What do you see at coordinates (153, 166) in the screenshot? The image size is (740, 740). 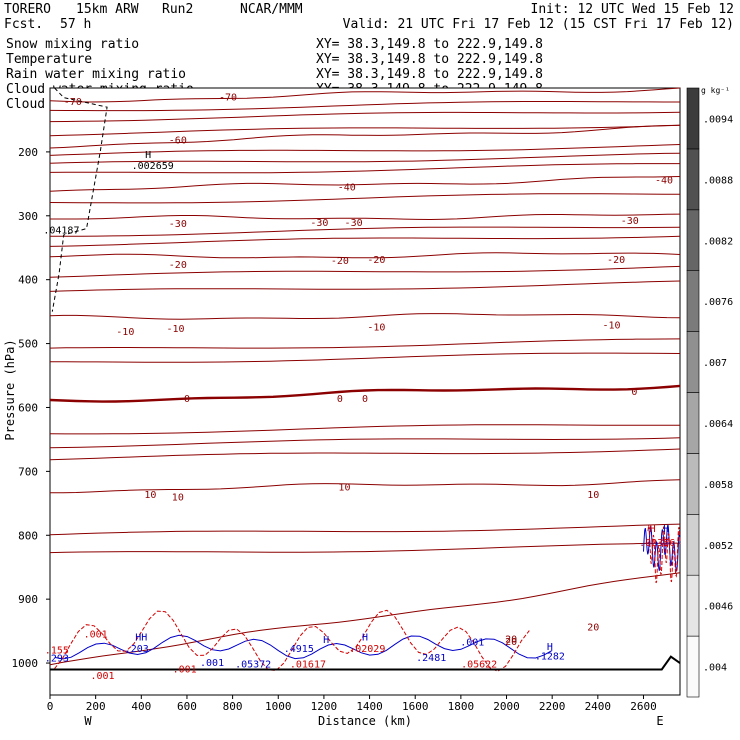 I see `extremum-label: .002659` at bounding box center [153, 166].